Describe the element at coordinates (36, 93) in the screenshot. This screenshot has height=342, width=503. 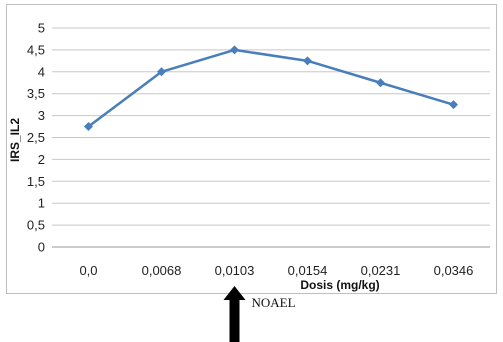
I see `y-tick-label: 3,5` at that location.